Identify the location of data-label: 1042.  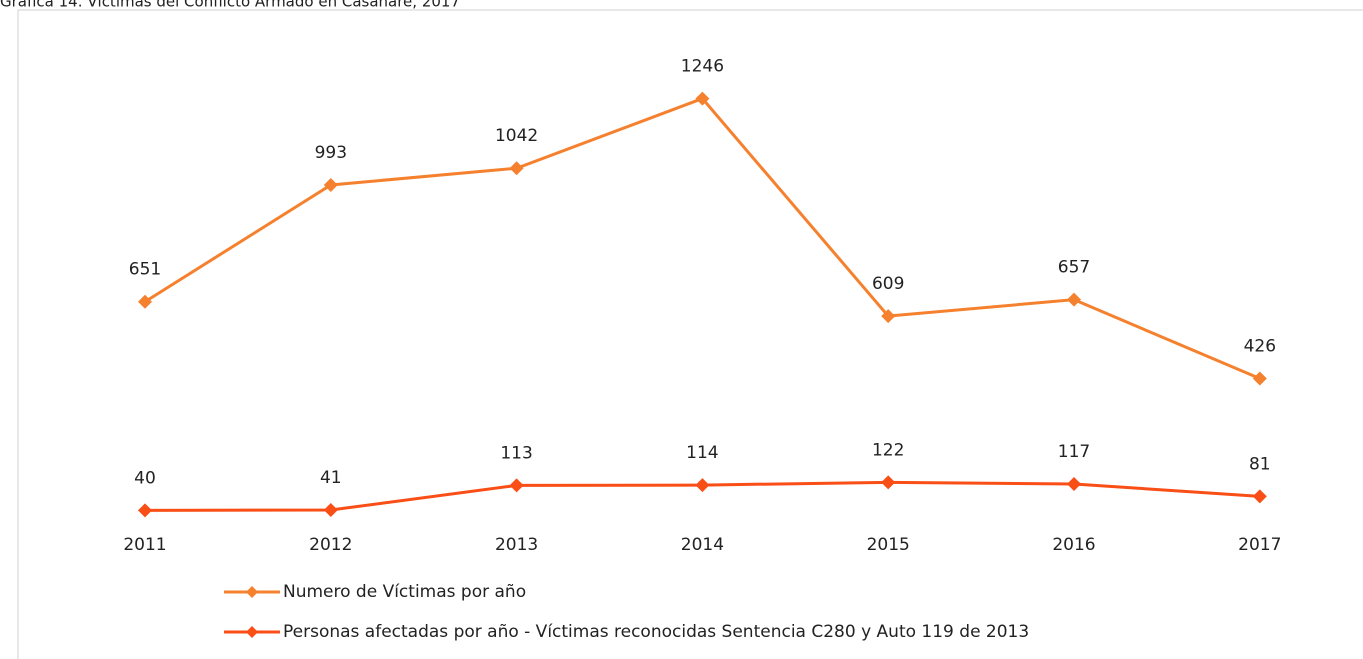
(516, 136).